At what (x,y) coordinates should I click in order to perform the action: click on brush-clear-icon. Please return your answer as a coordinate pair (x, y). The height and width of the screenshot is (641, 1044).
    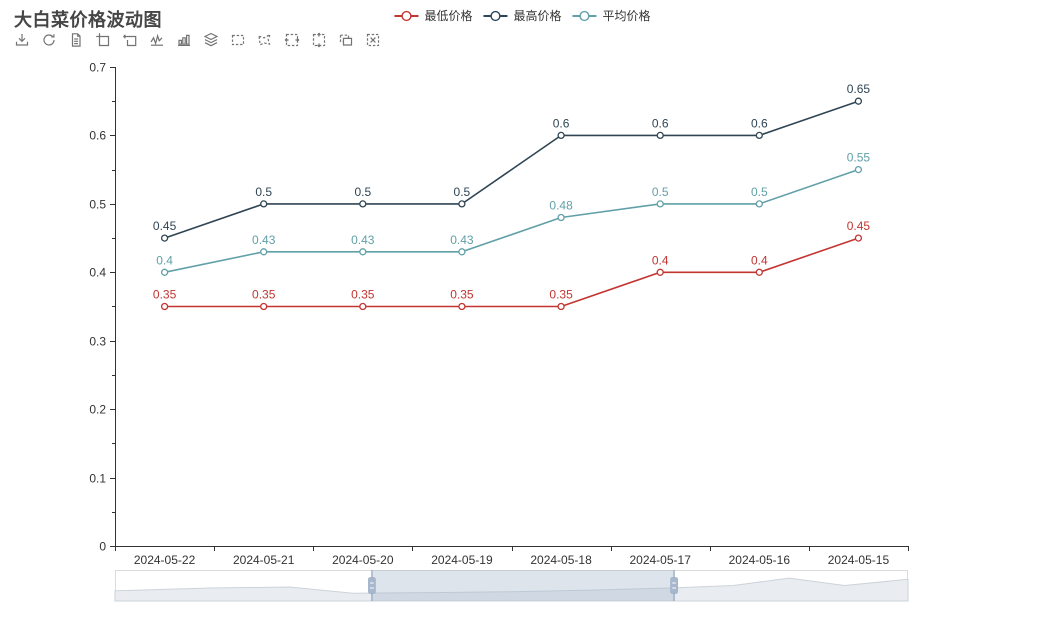
    Looking at the image, I should click on (373, 40).